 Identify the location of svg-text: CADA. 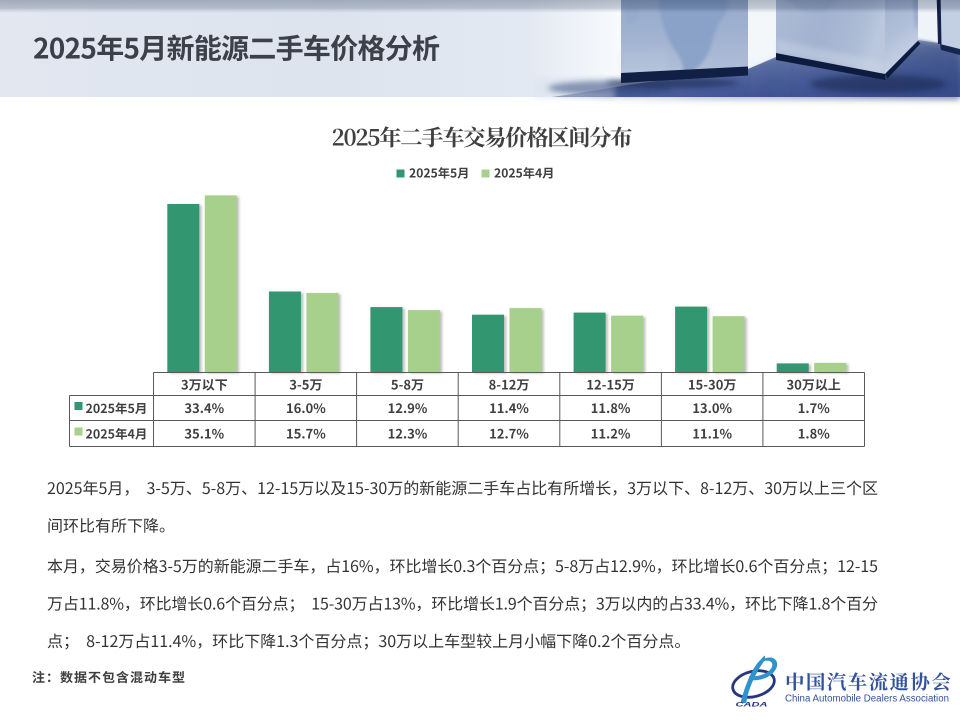
(752, 705).